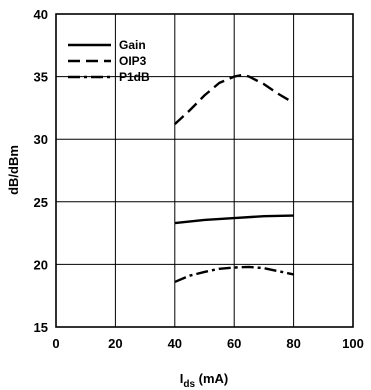  What do you see at coordinates (175, 343) in the screenshot?
I see `x-tick-label: 40` at bounding box center [175, 343].